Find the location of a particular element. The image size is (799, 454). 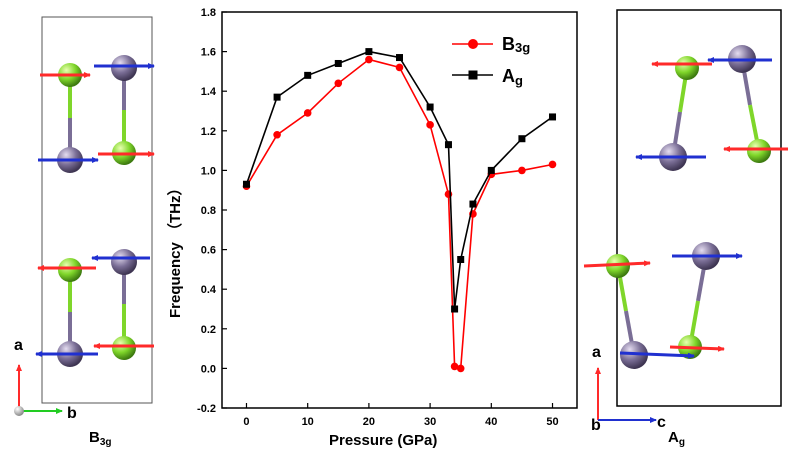

legend: B3g Ag is located at coordinates (491, 61).